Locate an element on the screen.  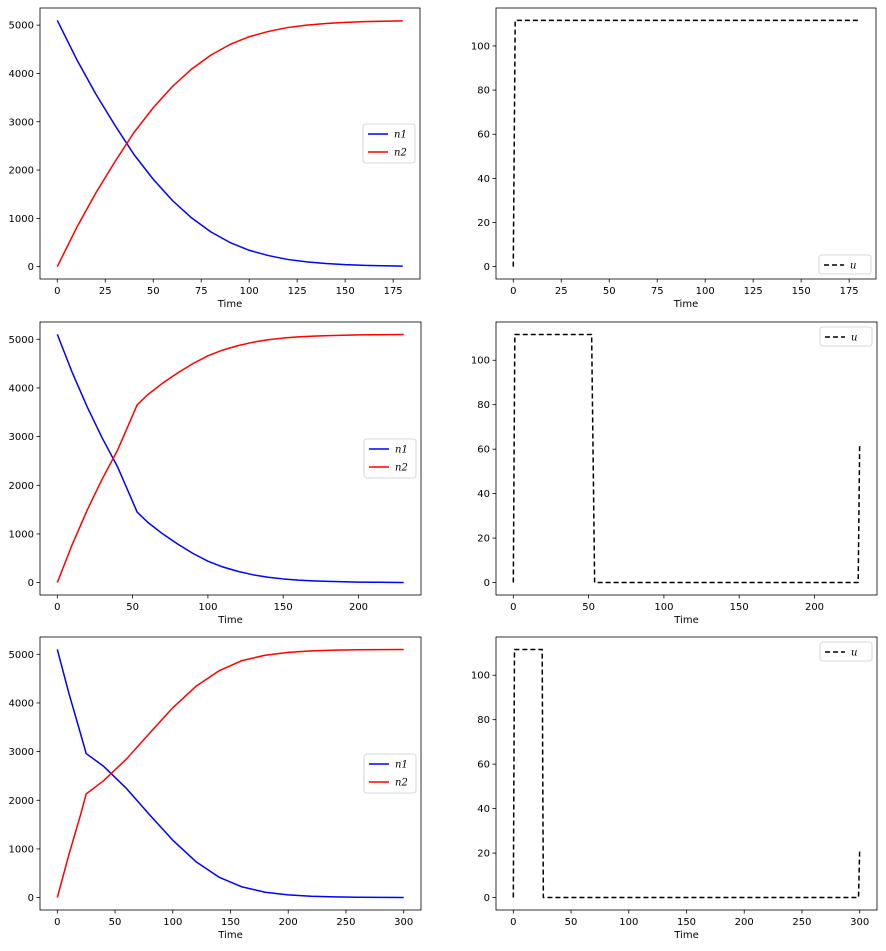
chart-panel-2: 0 25 50 75 100 125 150 175 0 20 40 60 80 100 Time u is located at coordinates (674, 158).